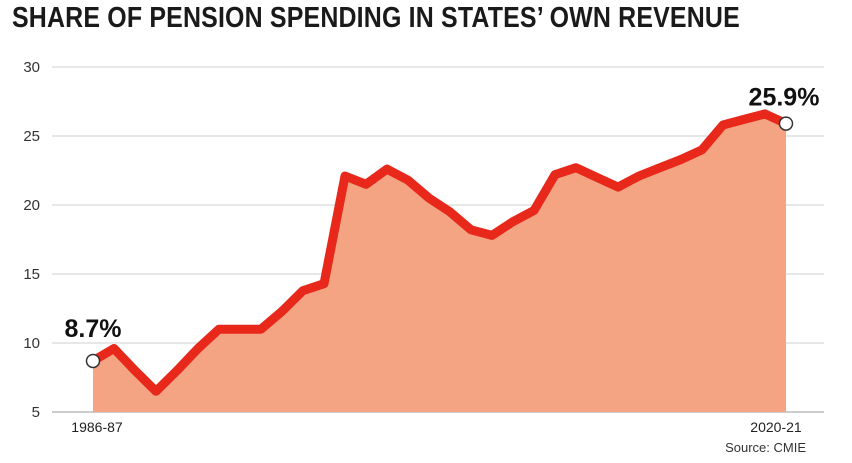  I want to click on y-tick-label: 20, so click(31, 205).